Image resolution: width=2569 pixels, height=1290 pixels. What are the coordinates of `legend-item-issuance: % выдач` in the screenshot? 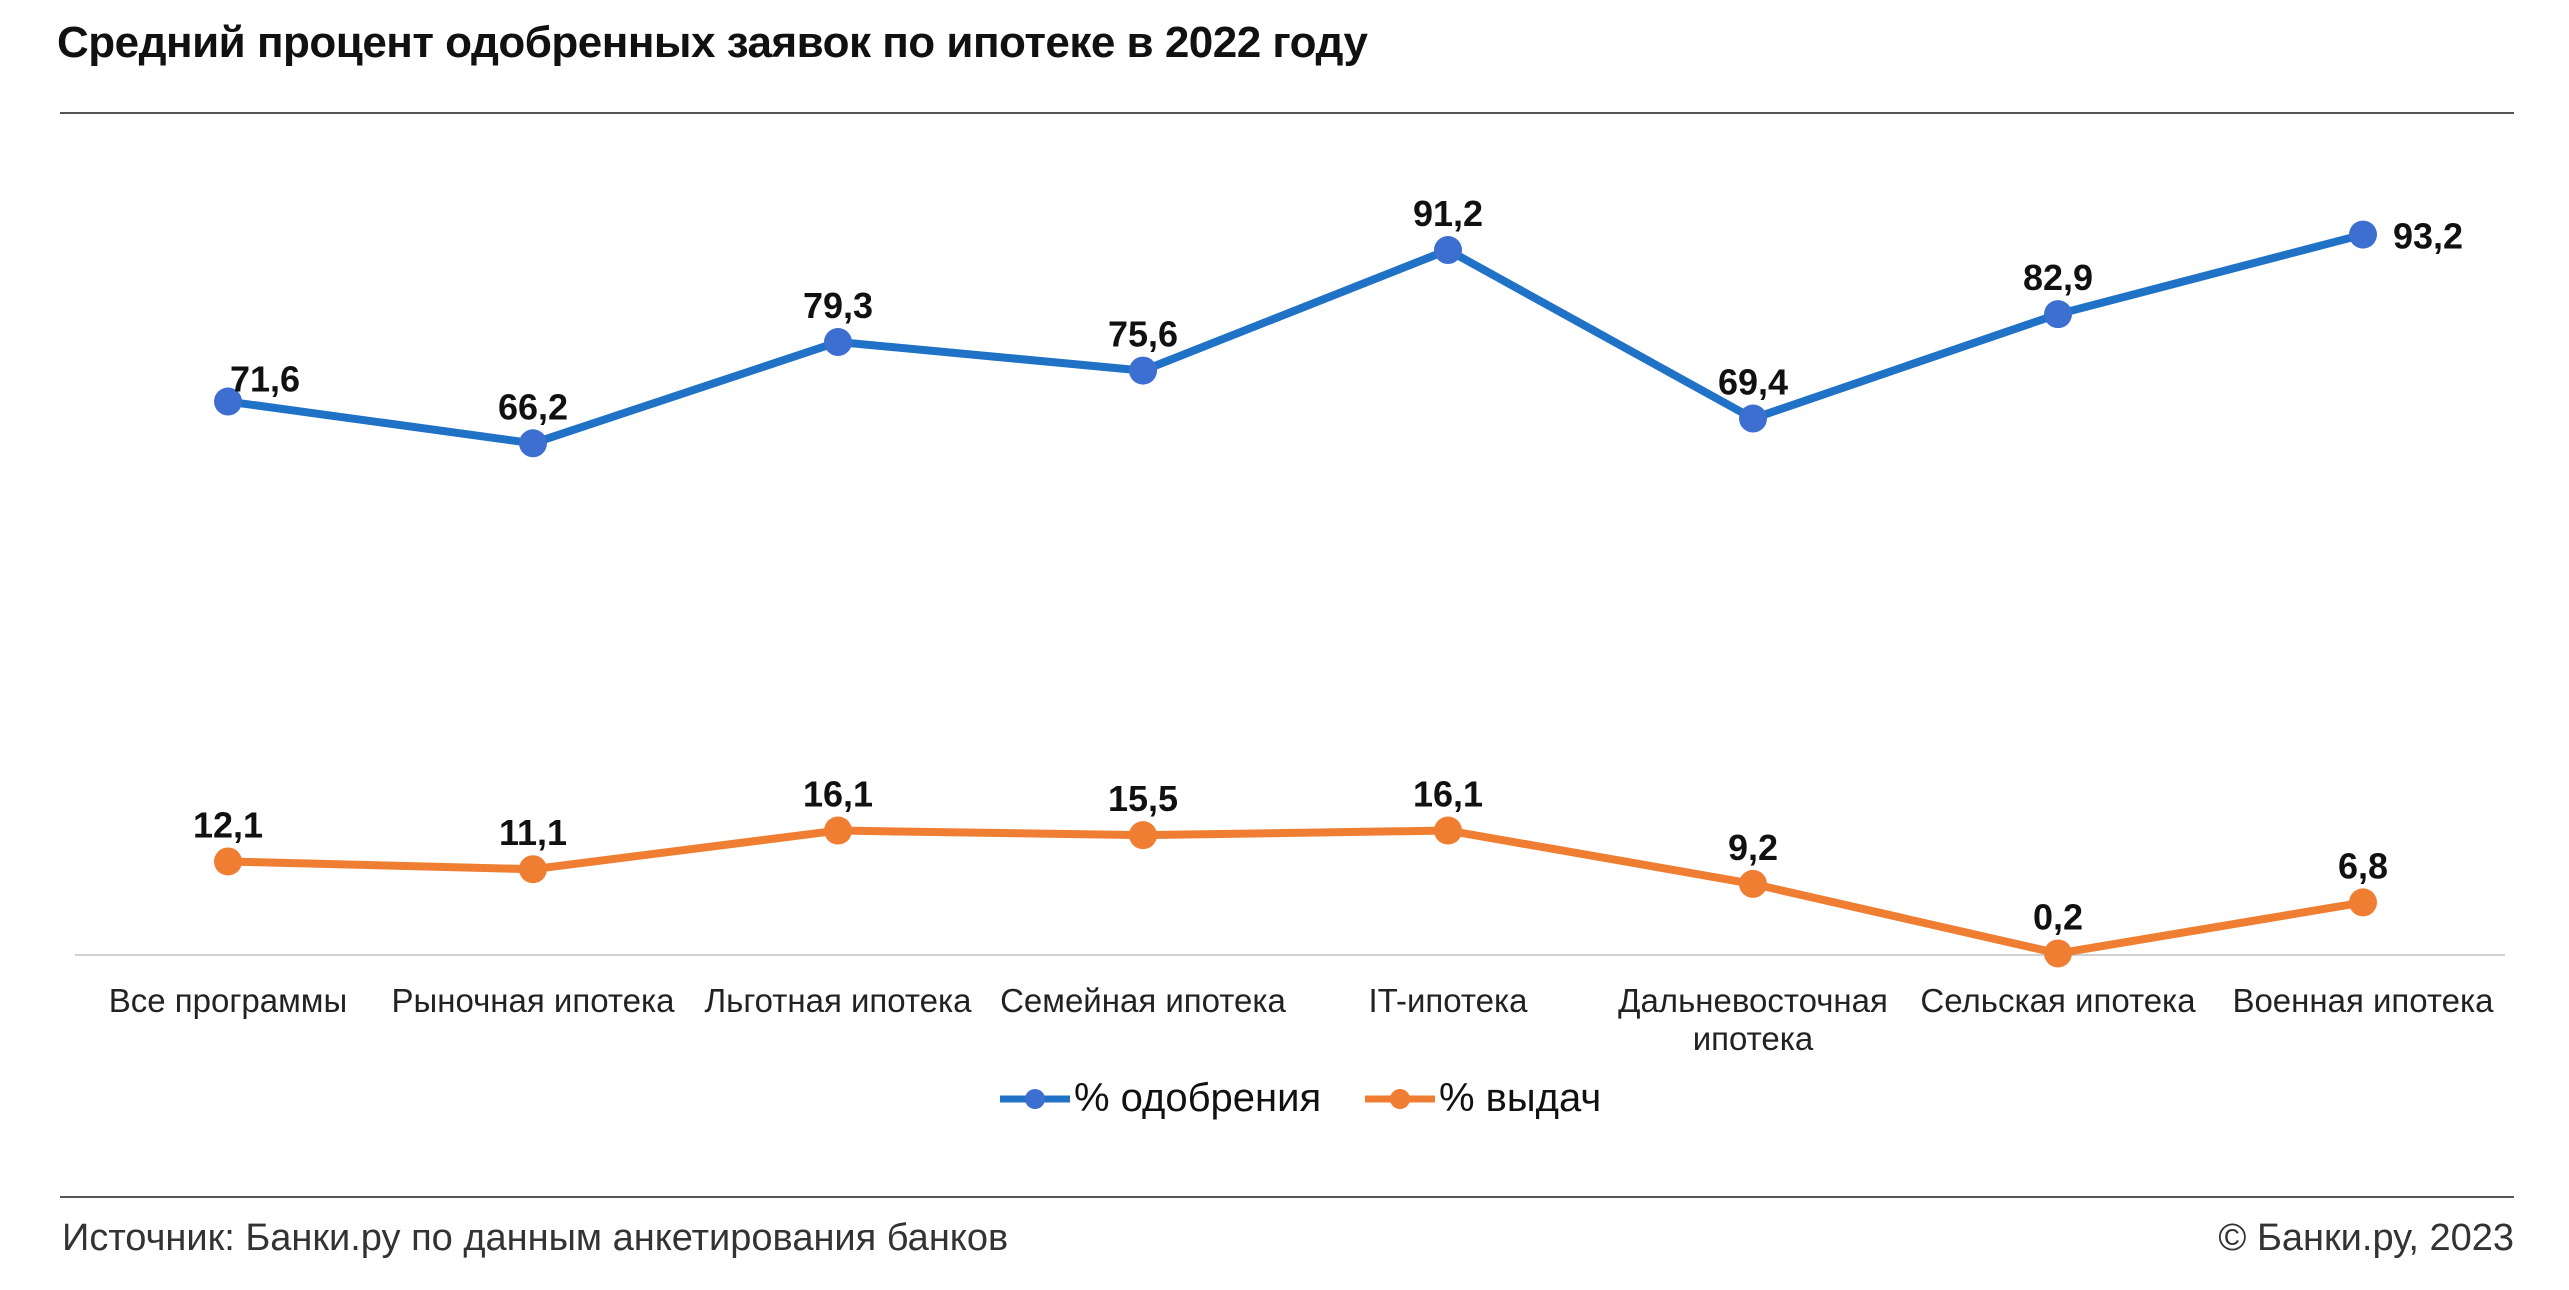 It's located at (1483, 1098).